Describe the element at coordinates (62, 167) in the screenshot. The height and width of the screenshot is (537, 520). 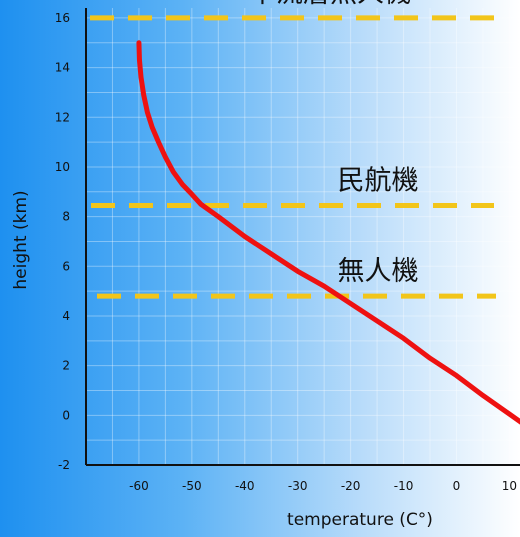
I see `y-tick-label: 10` at that location.